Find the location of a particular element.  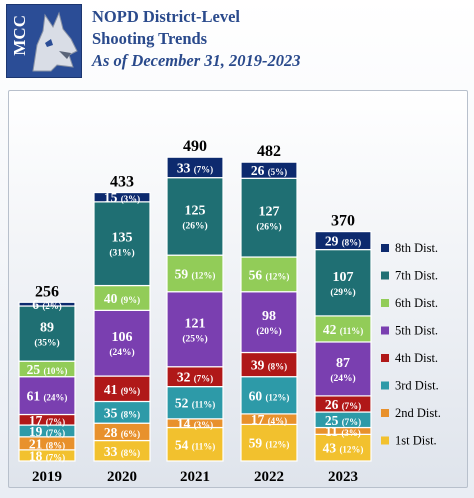

value-label: 25 (10%) is located at coordinates (47, 369).